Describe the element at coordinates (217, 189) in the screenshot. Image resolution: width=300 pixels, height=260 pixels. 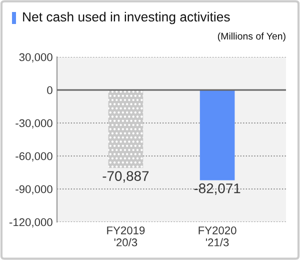
I see `data-label: -82,071` at that location.